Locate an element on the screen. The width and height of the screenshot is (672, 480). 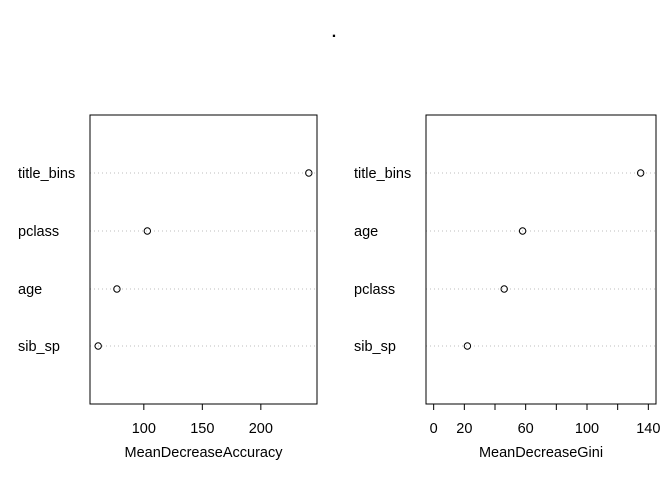
chart-title: . is located at coordinates (334, 32).